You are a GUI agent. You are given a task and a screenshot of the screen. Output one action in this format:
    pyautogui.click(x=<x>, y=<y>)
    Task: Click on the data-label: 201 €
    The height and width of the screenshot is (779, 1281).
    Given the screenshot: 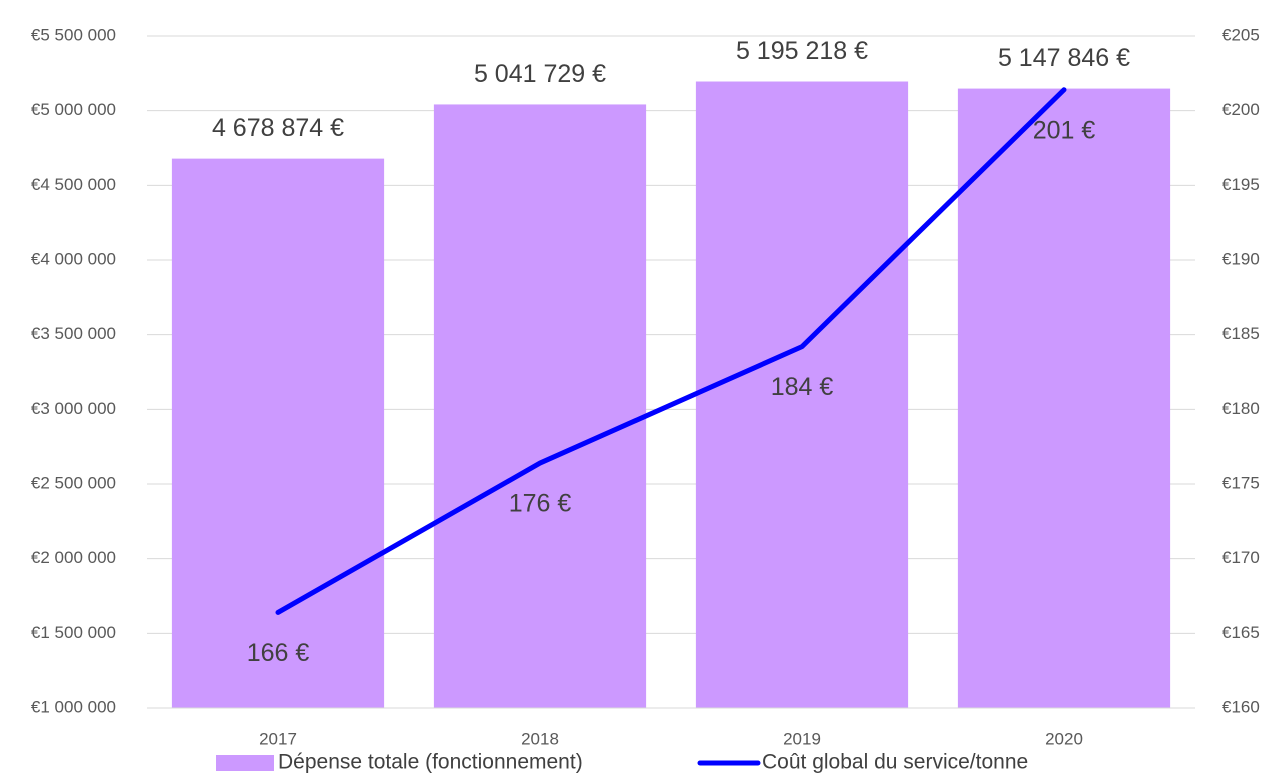 What is the action you would take?
    pyautogui.click(x=1064, y=130)
    